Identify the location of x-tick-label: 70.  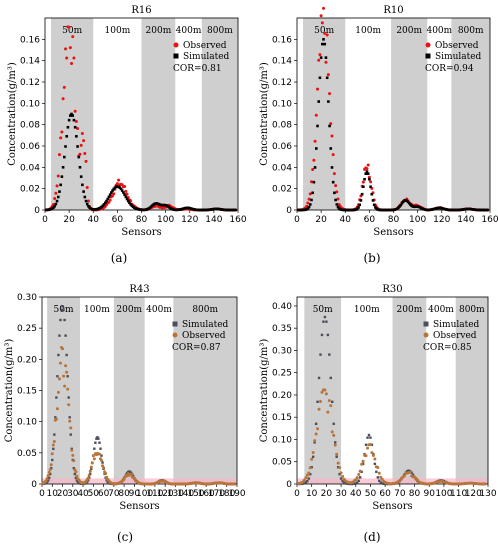
(400, 494).